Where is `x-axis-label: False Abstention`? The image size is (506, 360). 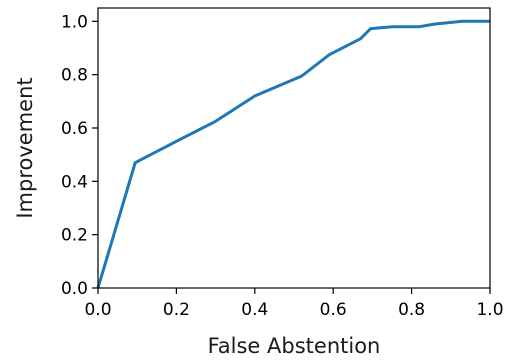
x-axis-label: False Abstention is located at coordinates (294, 346).